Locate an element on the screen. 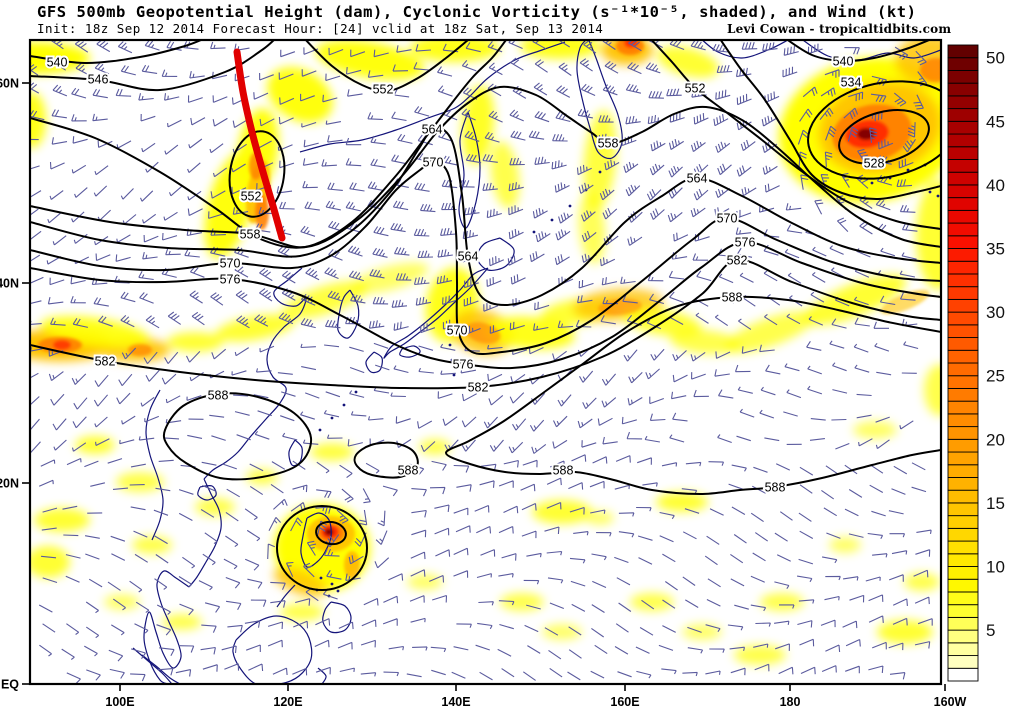 The image size is (1024, 715). contour-label: 582 is located at coordinates (478, 388).